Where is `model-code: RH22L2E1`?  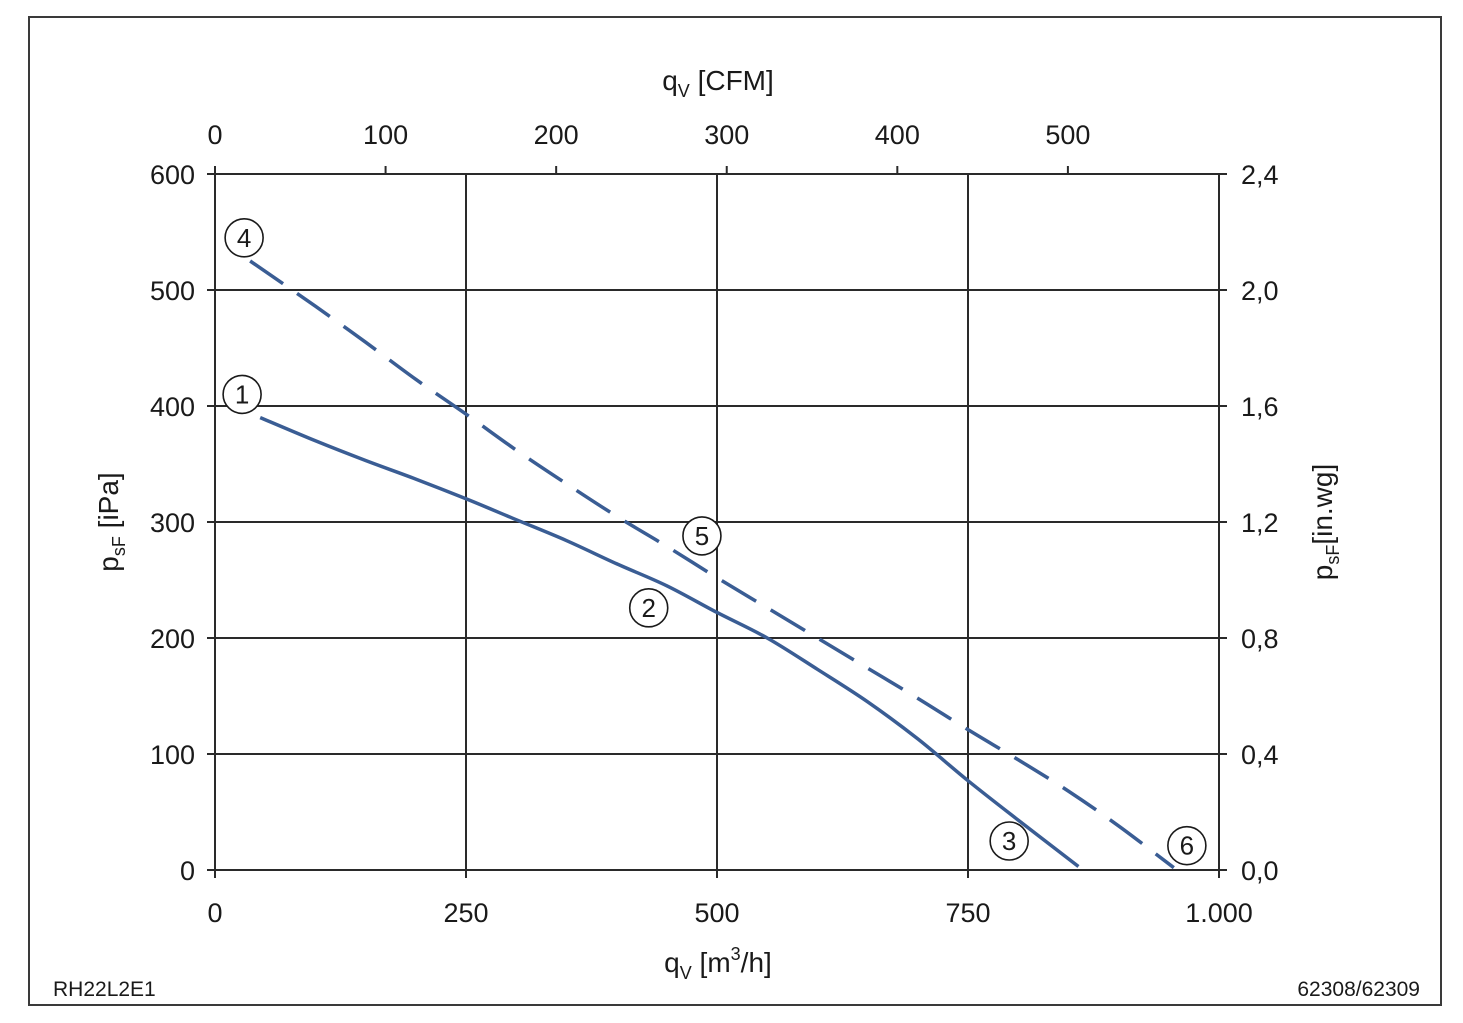
model-code: RH22L2E1 is located at coordinates (104, 989).